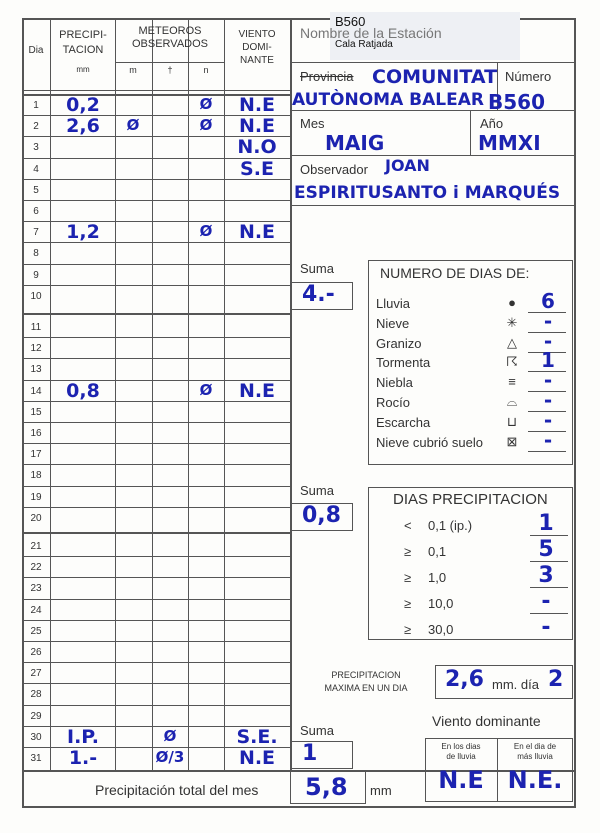 This screenshot has width=600, height=833. I want to click on wind-box, so click(535, 770).